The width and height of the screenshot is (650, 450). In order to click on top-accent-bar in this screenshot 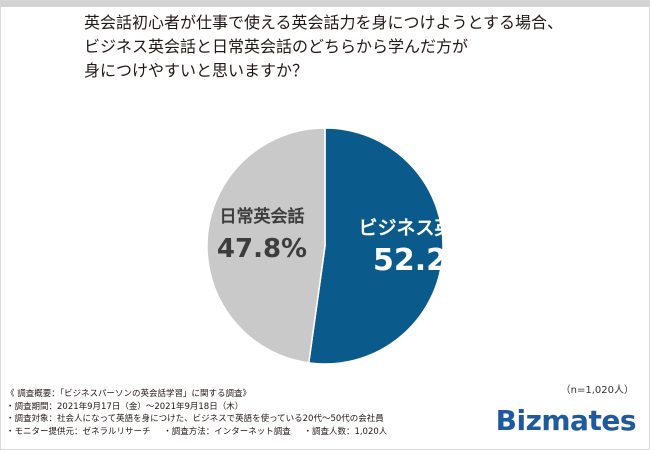, I will do `click(325, 4)`.